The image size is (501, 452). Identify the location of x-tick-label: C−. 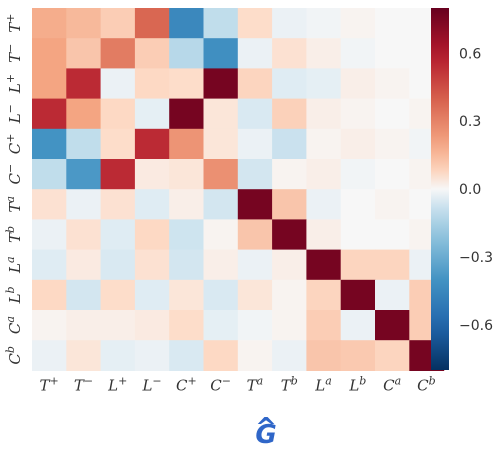
(220, 384).